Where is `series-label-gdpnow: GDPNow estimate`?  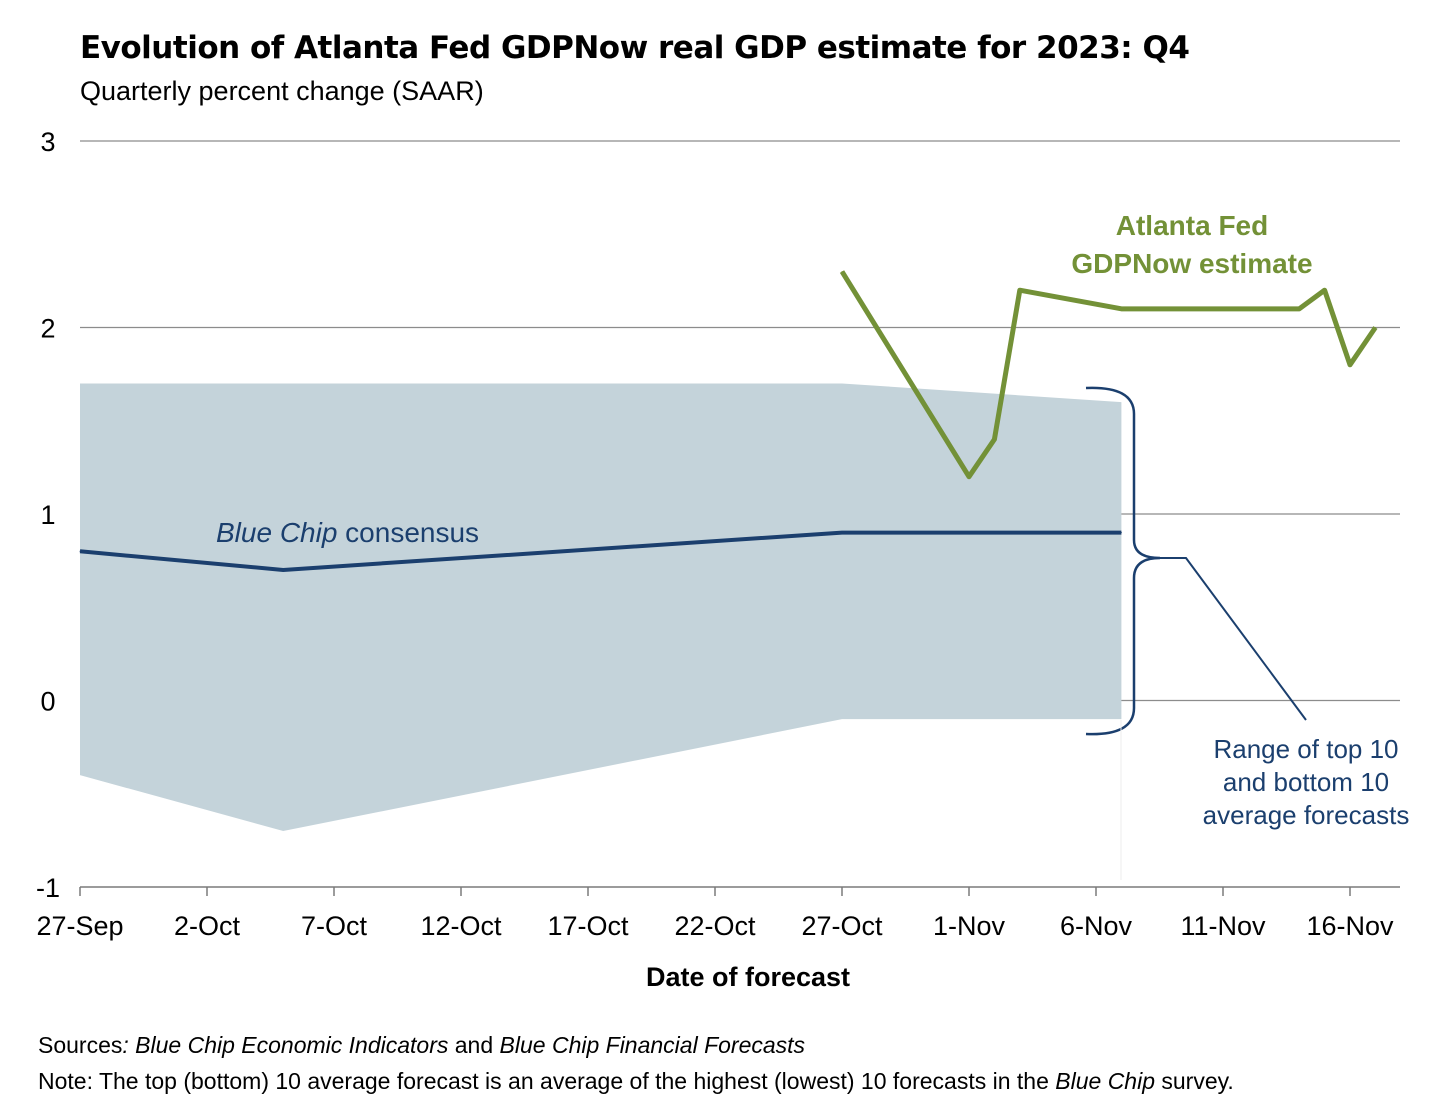
series-label-gdpnow: GDPNow estimate is located at coordinates (1191, 263).